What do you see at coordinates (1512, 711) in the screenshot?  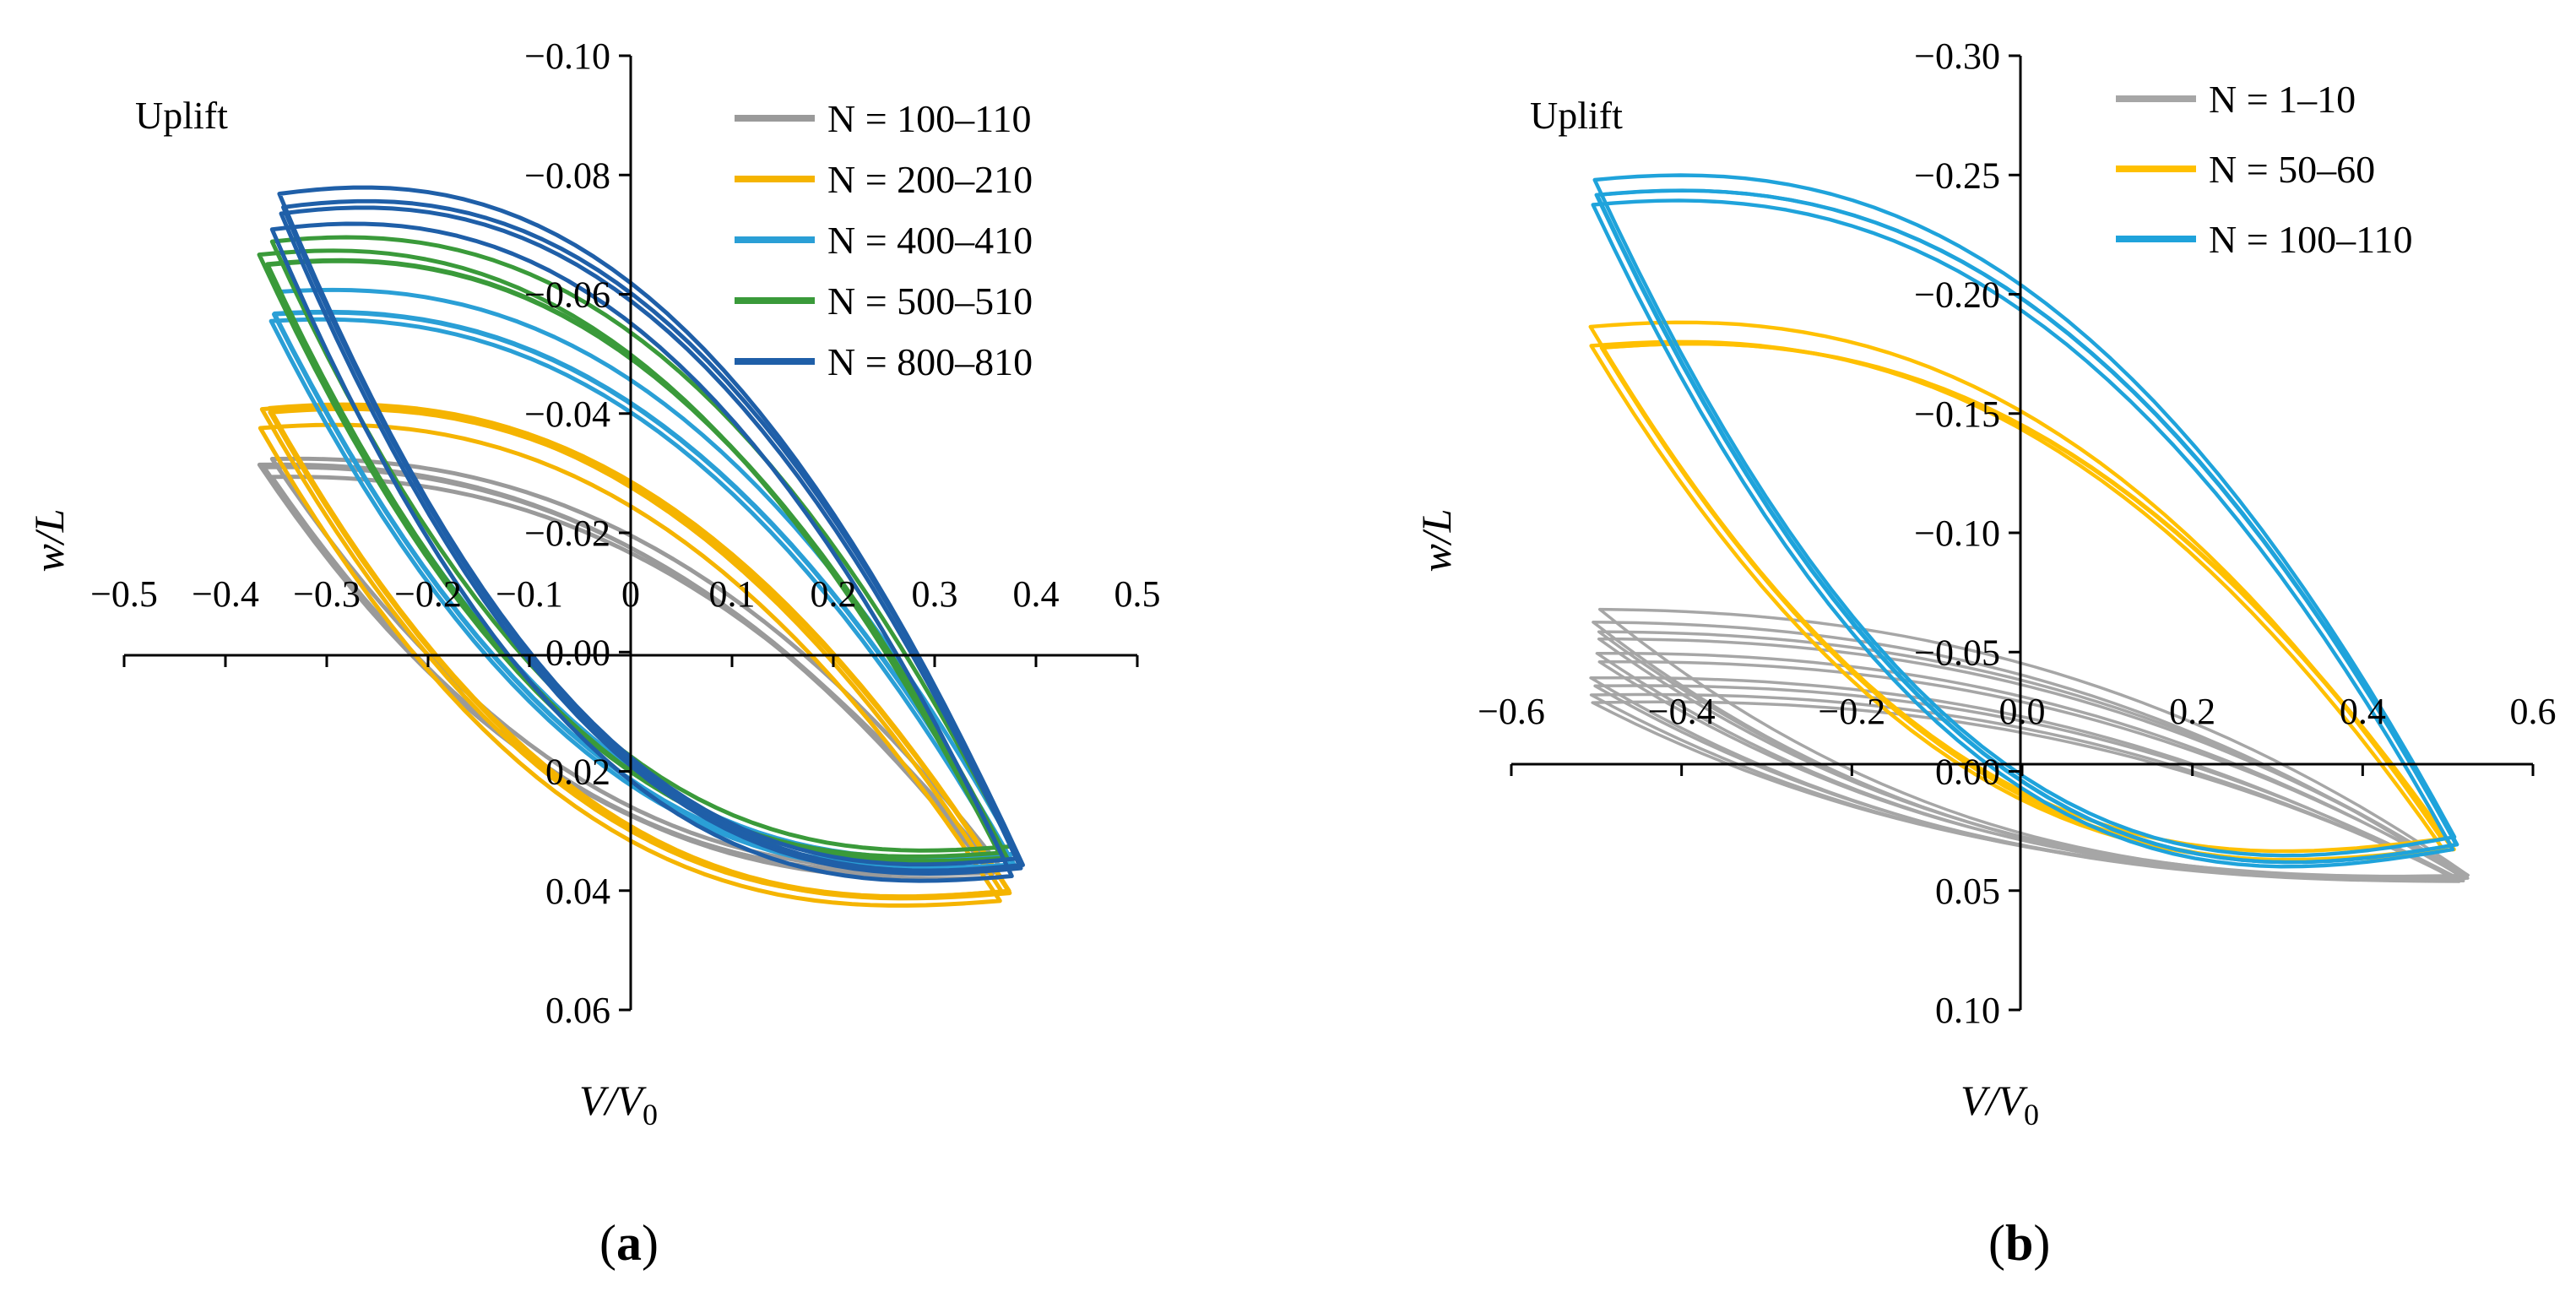 I see `b-x-tick-label: −0.6` at bounding box center [1512, 711].